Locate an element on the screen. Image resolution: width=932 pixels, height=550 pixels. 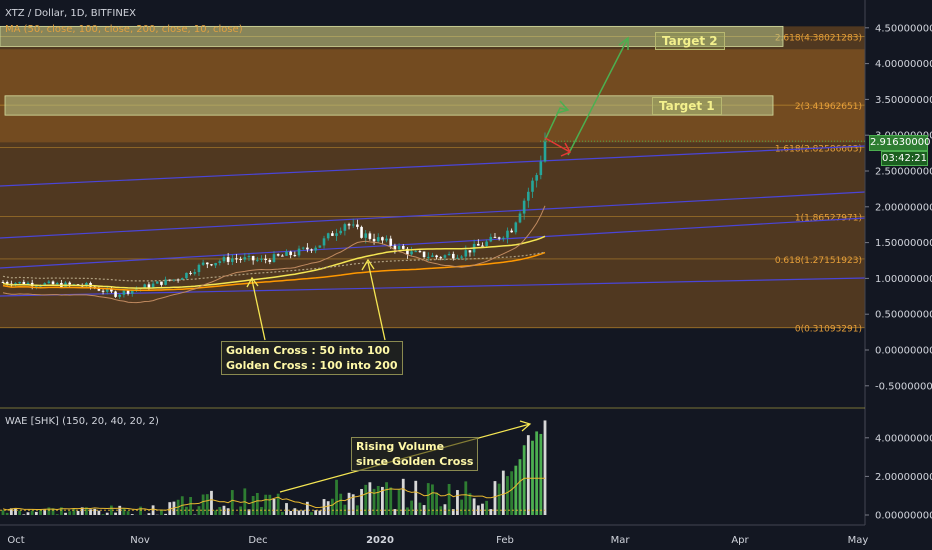
volume-tick-label: 4.00000000 is located at coordinates (903, 438).